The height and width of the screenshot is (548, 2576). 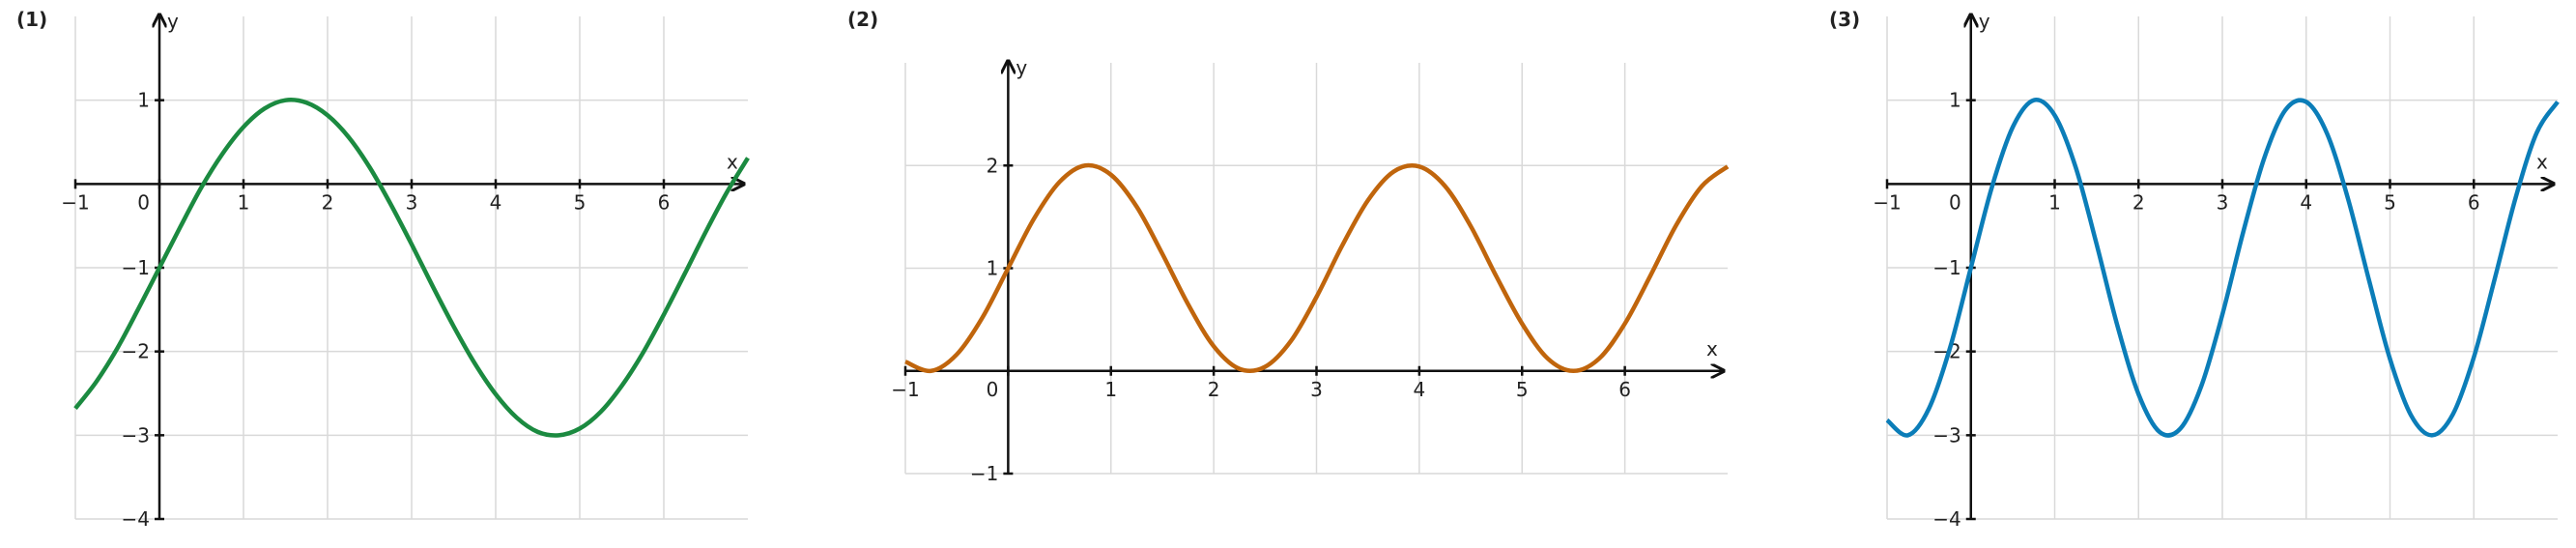 I want to click on curve, so click(x=1317, y=268).